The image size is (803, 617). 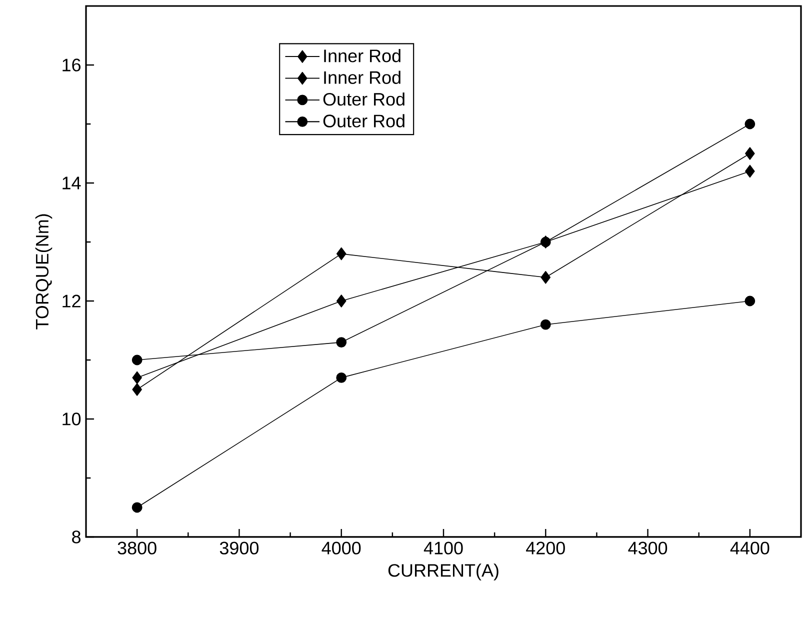 I want to click on x-tick-label: 4000, so click(x=341, y=548).